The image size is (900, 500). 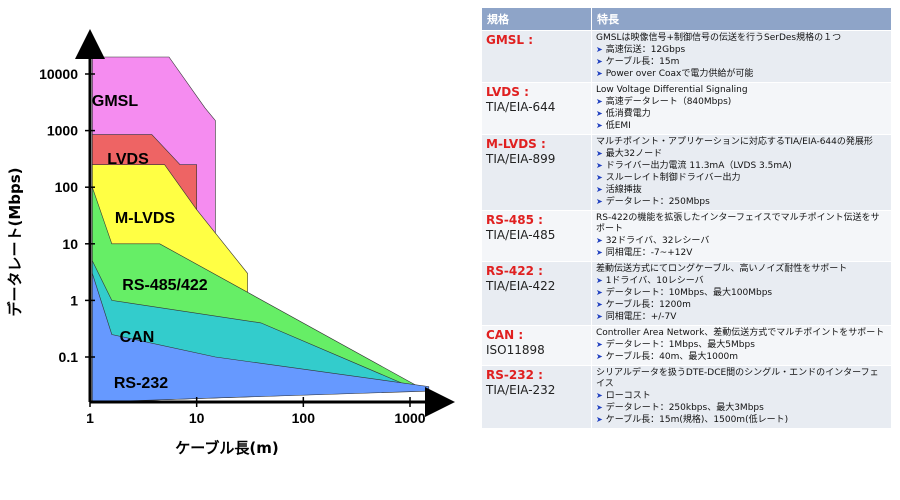 What do you see at coordinates (516, 144) in the screenshot?
I see `standard-name: M-LVDS :` at bounding box center [516, 144].